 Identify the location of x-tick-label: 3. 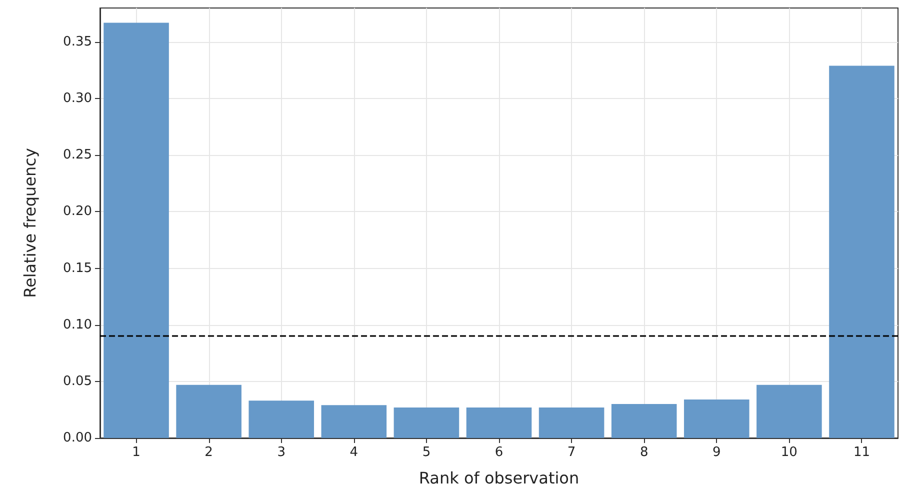
(281, 452).